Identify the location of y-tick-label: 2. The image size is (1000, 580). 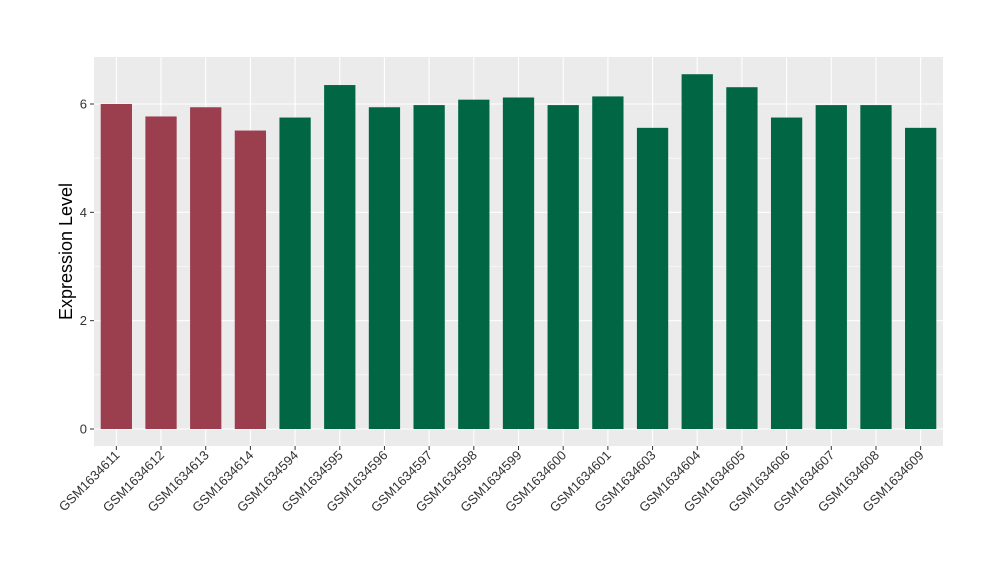
(83, 320).